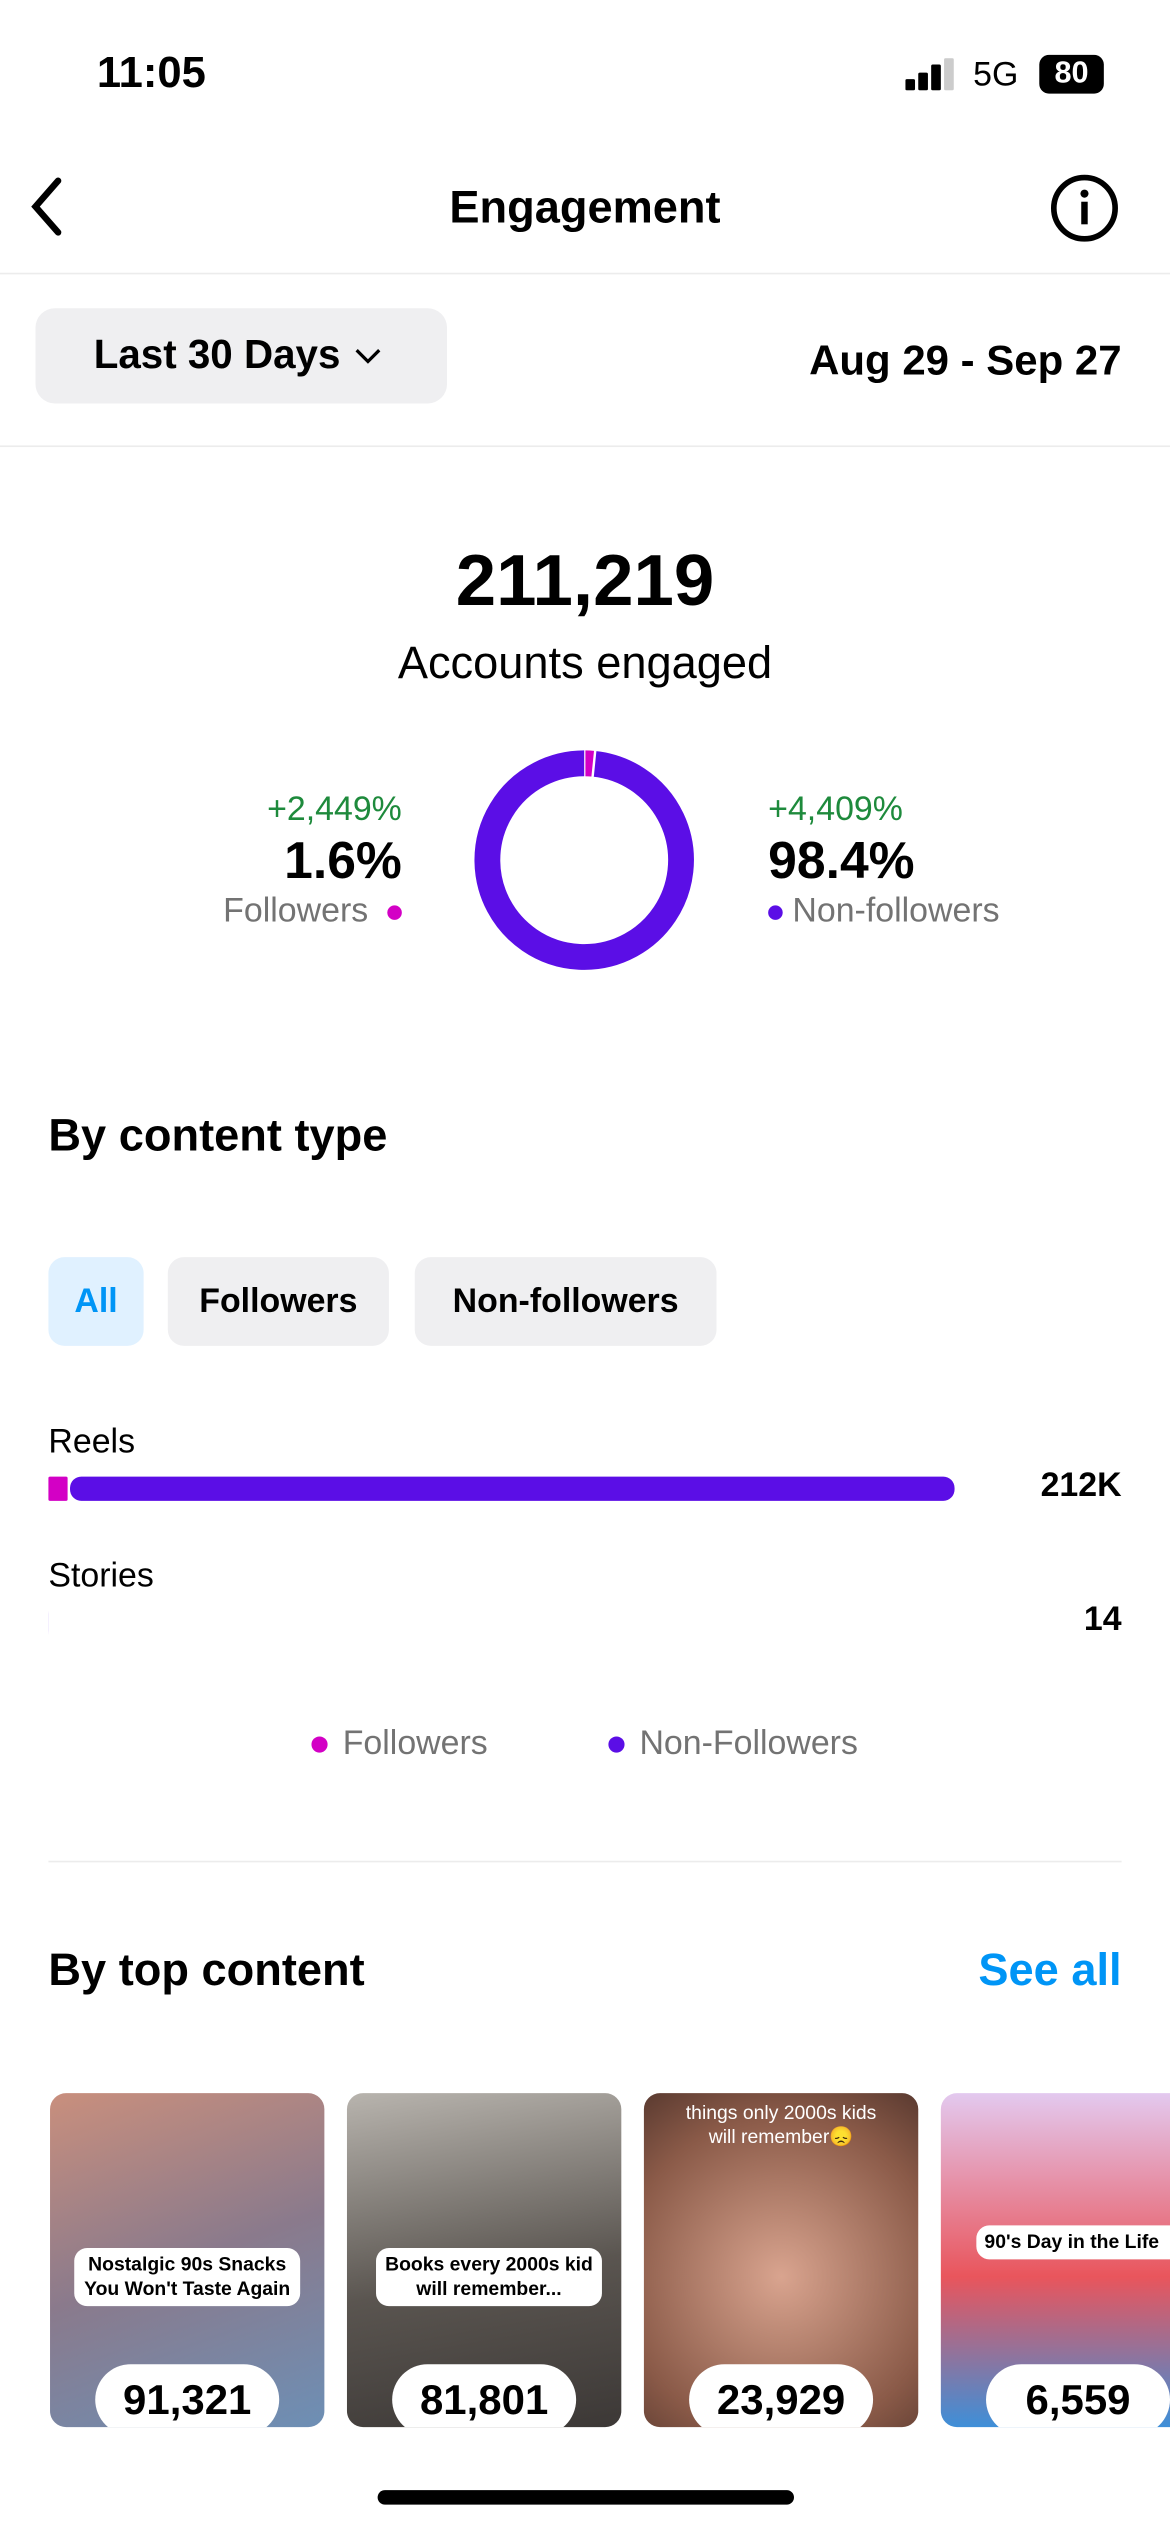  I want to click on legend-label: Non-followers, so click(896, 911).